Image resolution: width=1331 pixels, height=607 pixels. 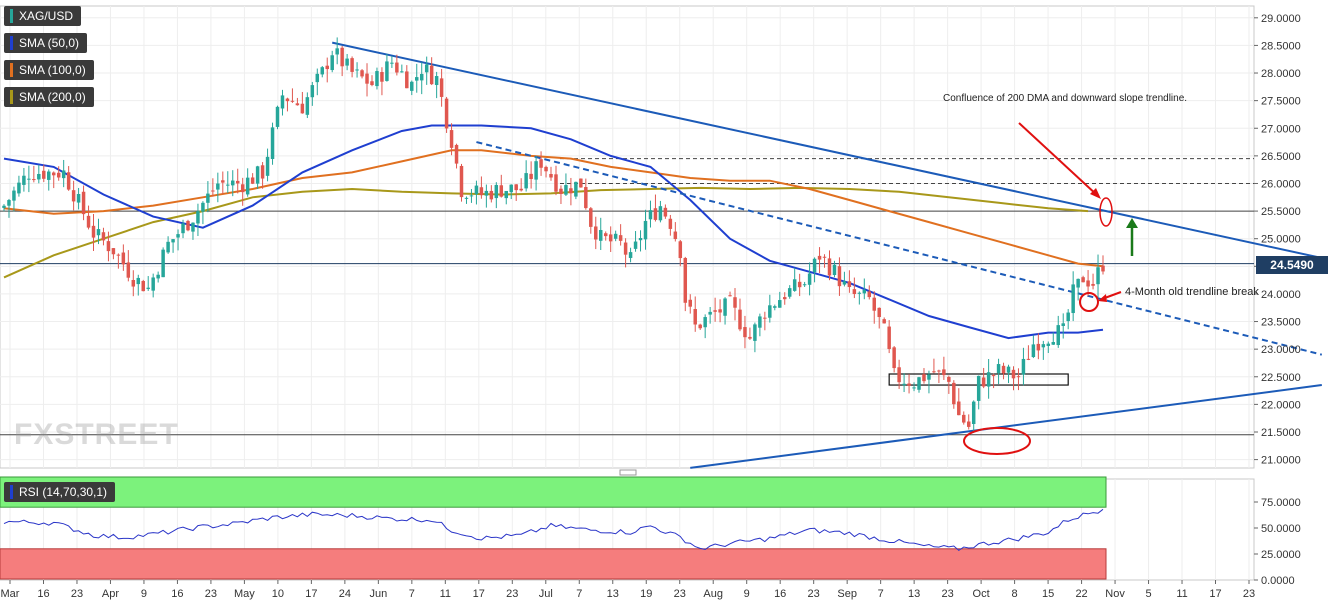 I want to click on rsi-overbought-band, so click(x=553, y=492).